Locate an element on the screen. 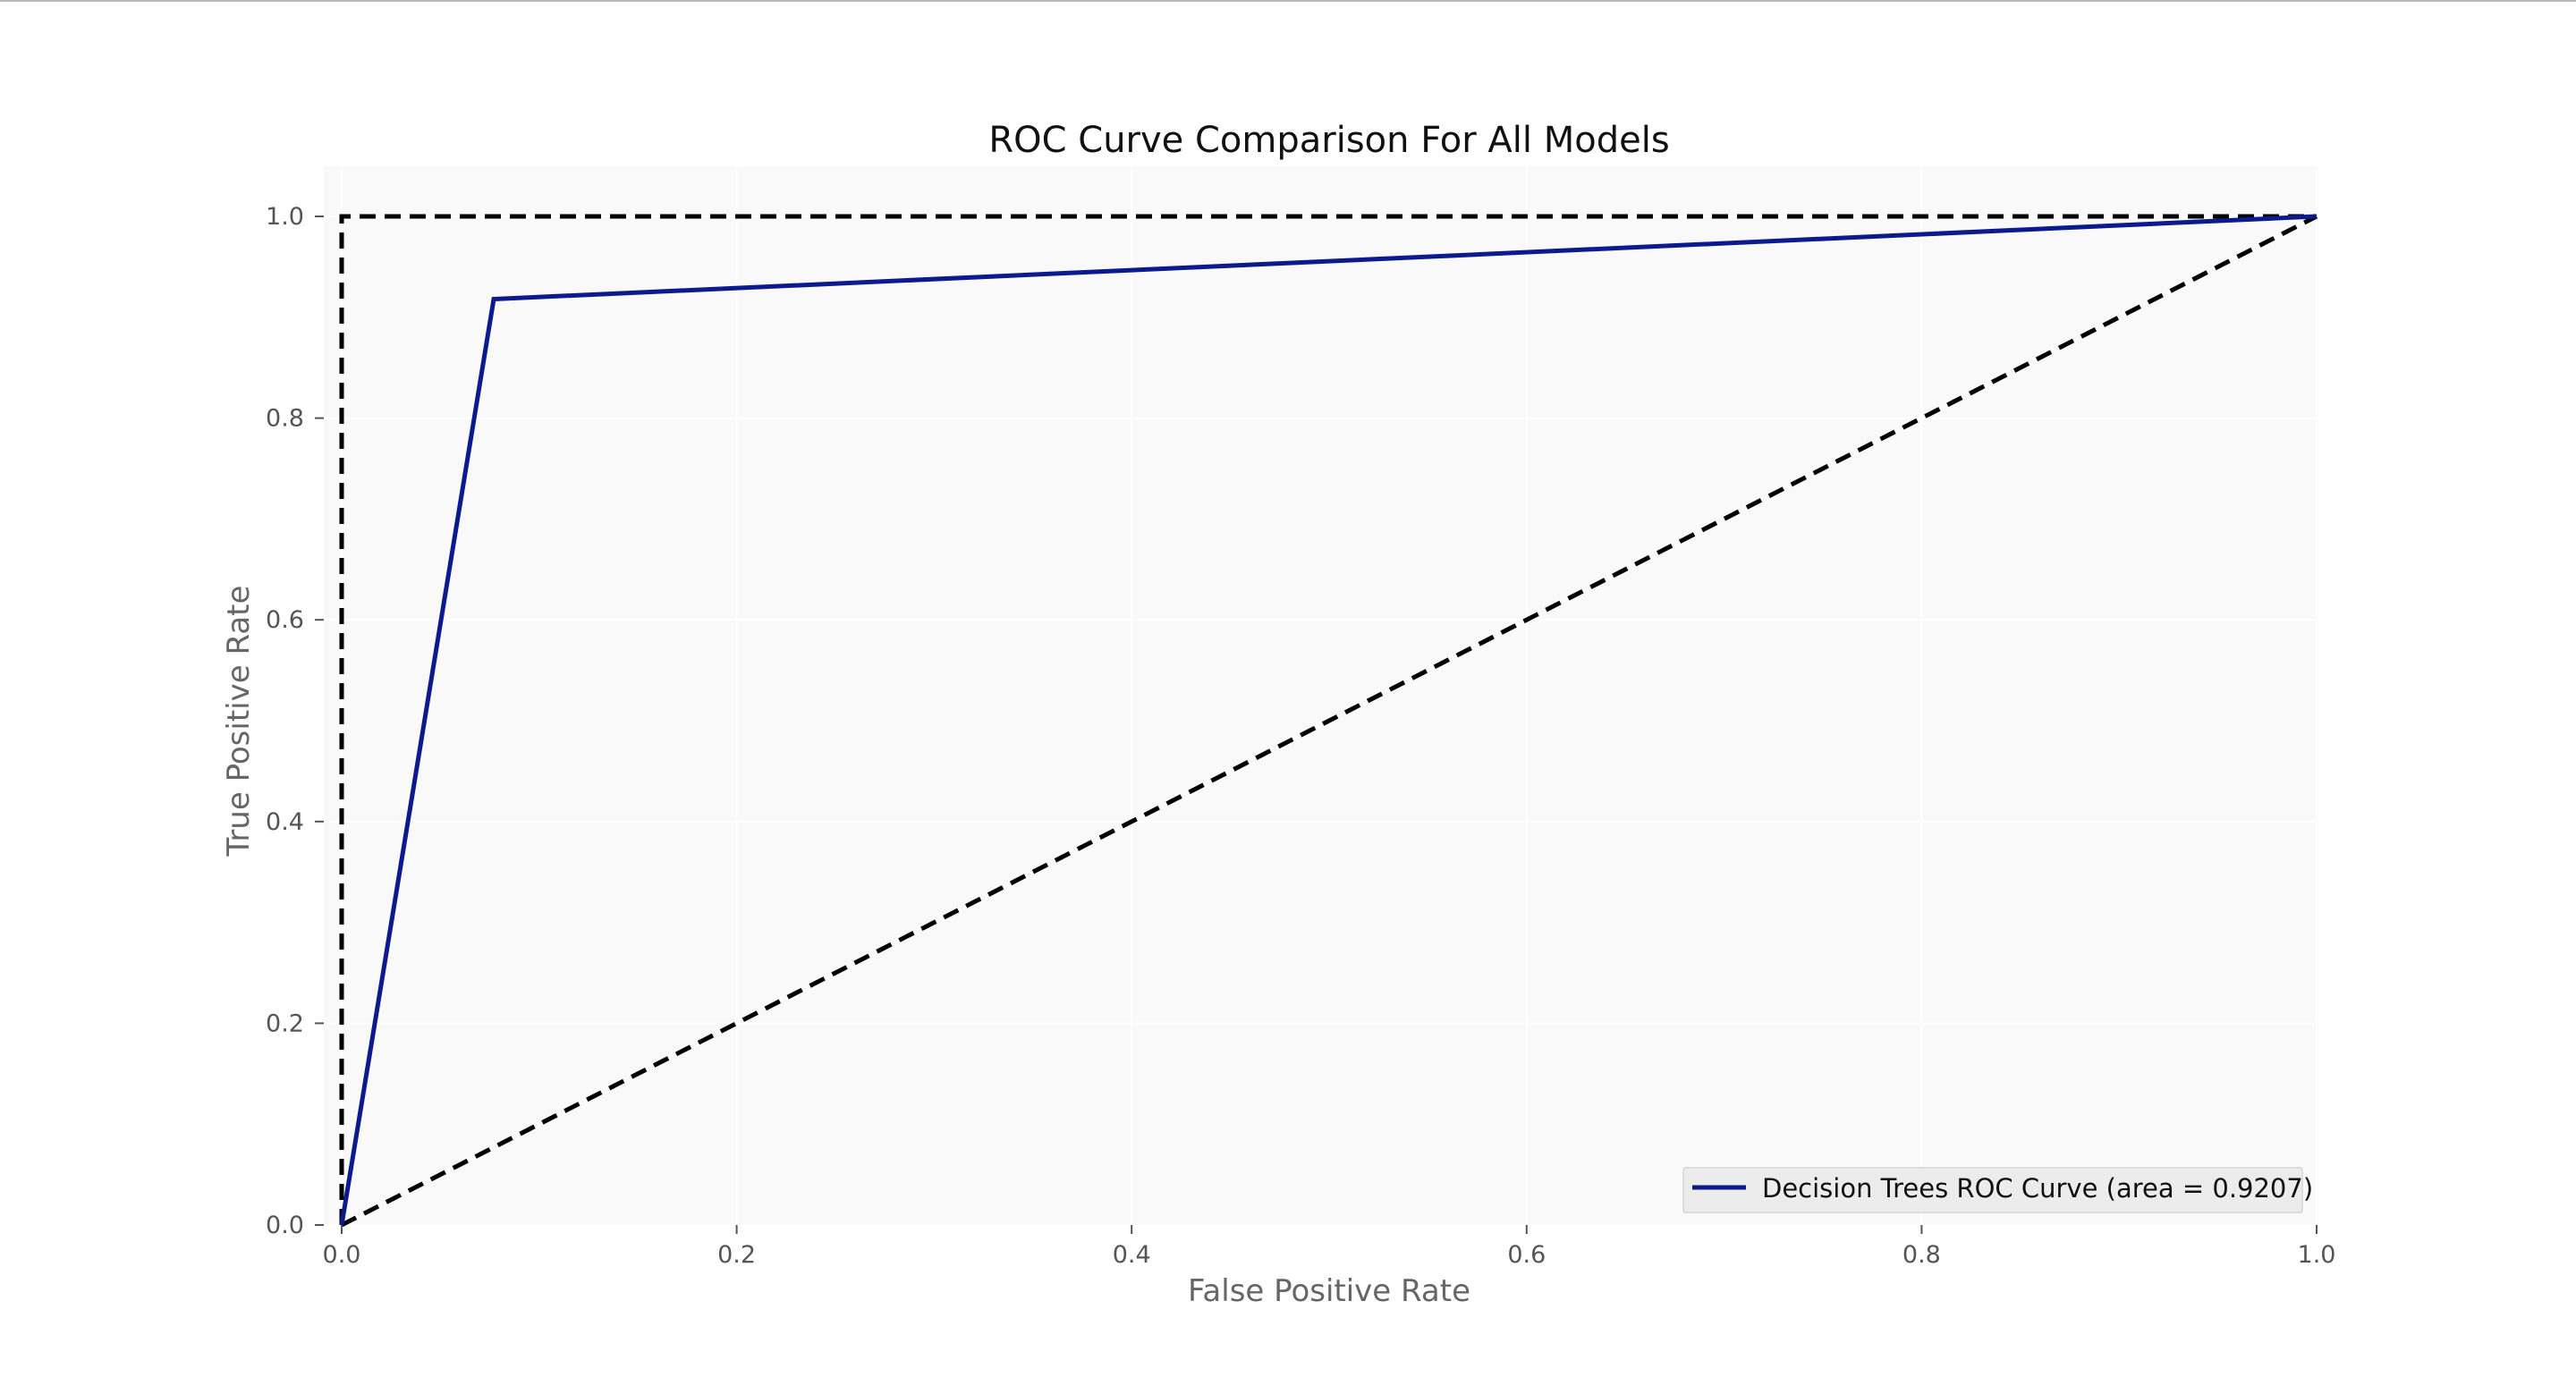 The image size is (2576, 1377). legend-box is located at coordinates (1992, 1190).